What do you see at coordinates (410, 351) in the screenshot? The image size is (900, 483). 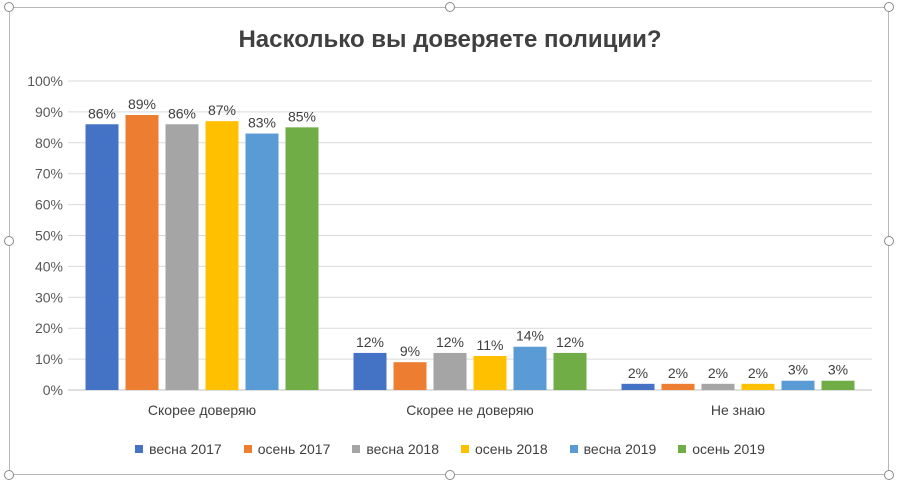 I see `bar-data-label: 9%` at bounding box center [410, 351].